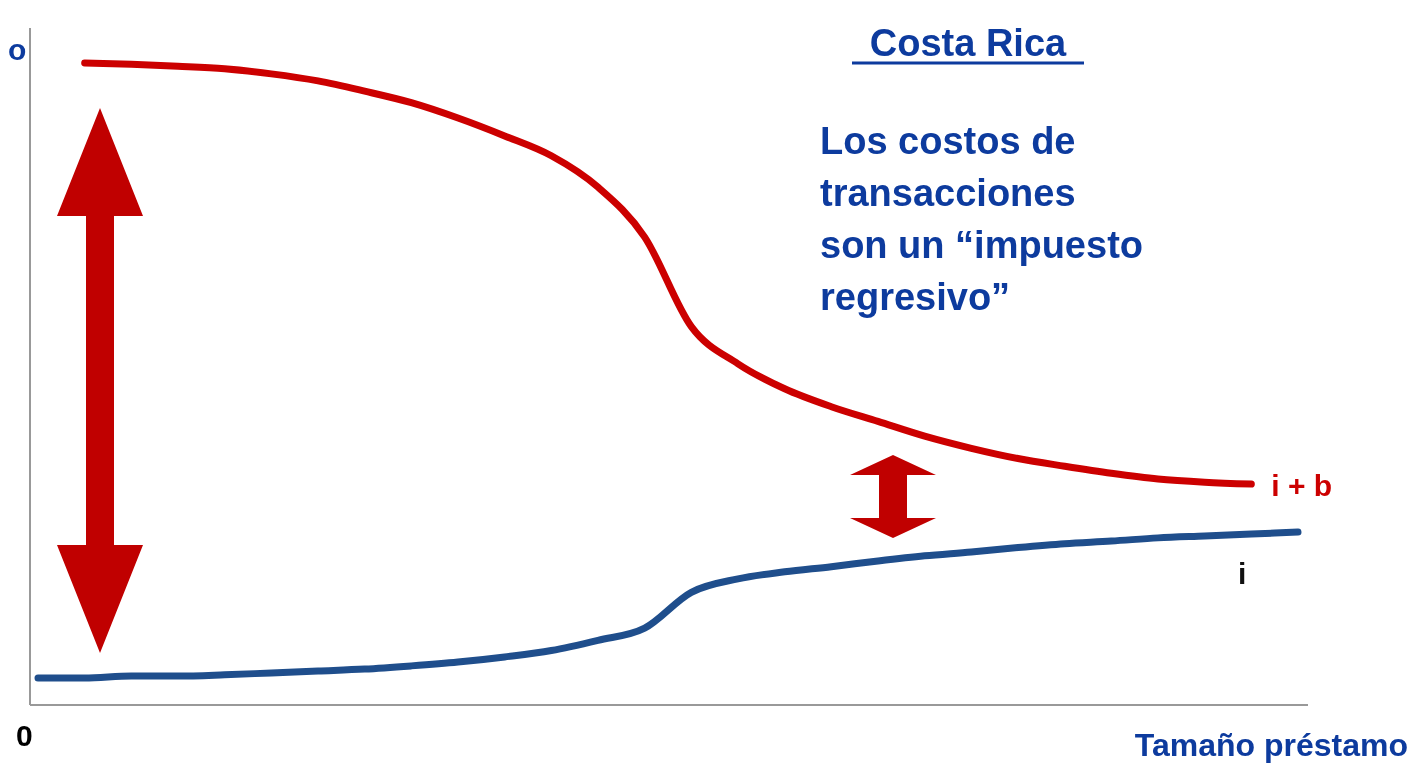  I want to click on series-label: i + b, so click(1302, 486).